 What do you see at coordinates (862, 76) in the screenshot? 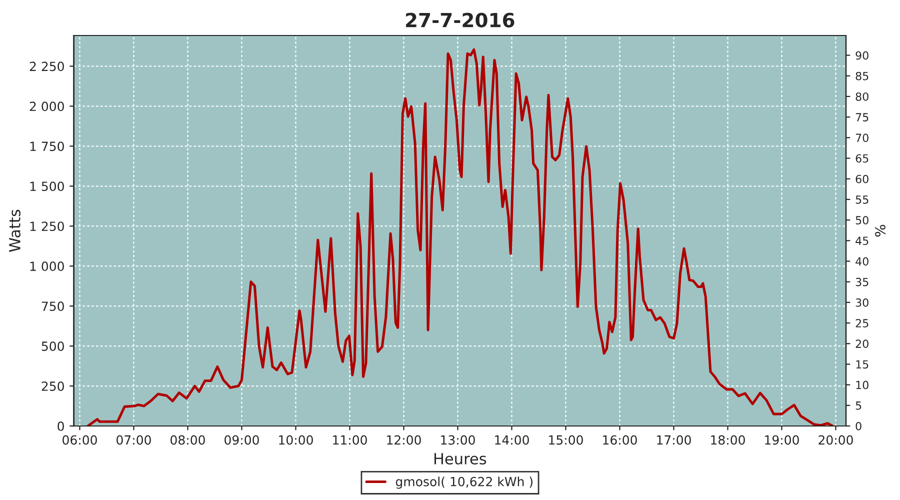
I see `y2-tick-label: 85` at bounding box center [862, 76].